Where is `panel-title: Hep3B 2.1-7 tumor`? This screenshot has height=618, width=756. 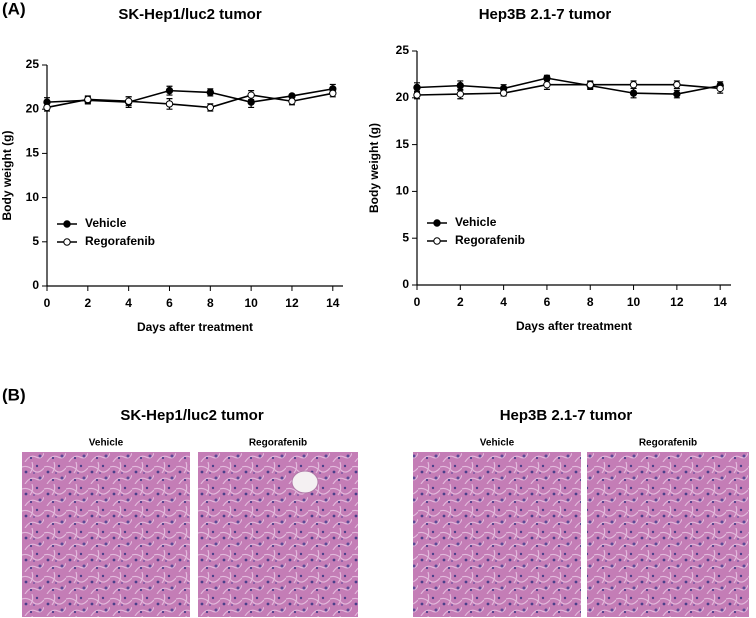 panel-title: Hep3B 2.1-7 tumor is located at coordinates (566, 415).